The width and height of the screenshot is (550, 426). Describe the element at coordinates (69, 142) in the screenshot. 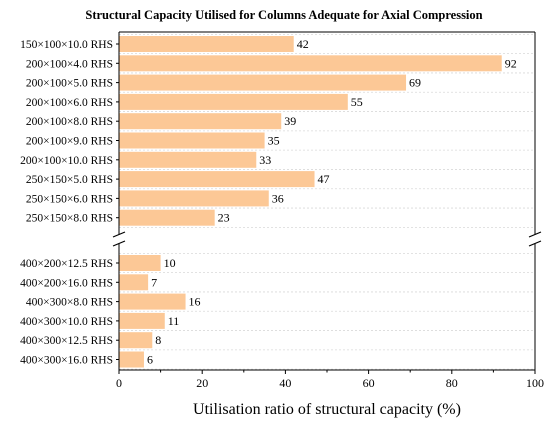

I see `category-label: 200×100×9.0 RHS` at that location.